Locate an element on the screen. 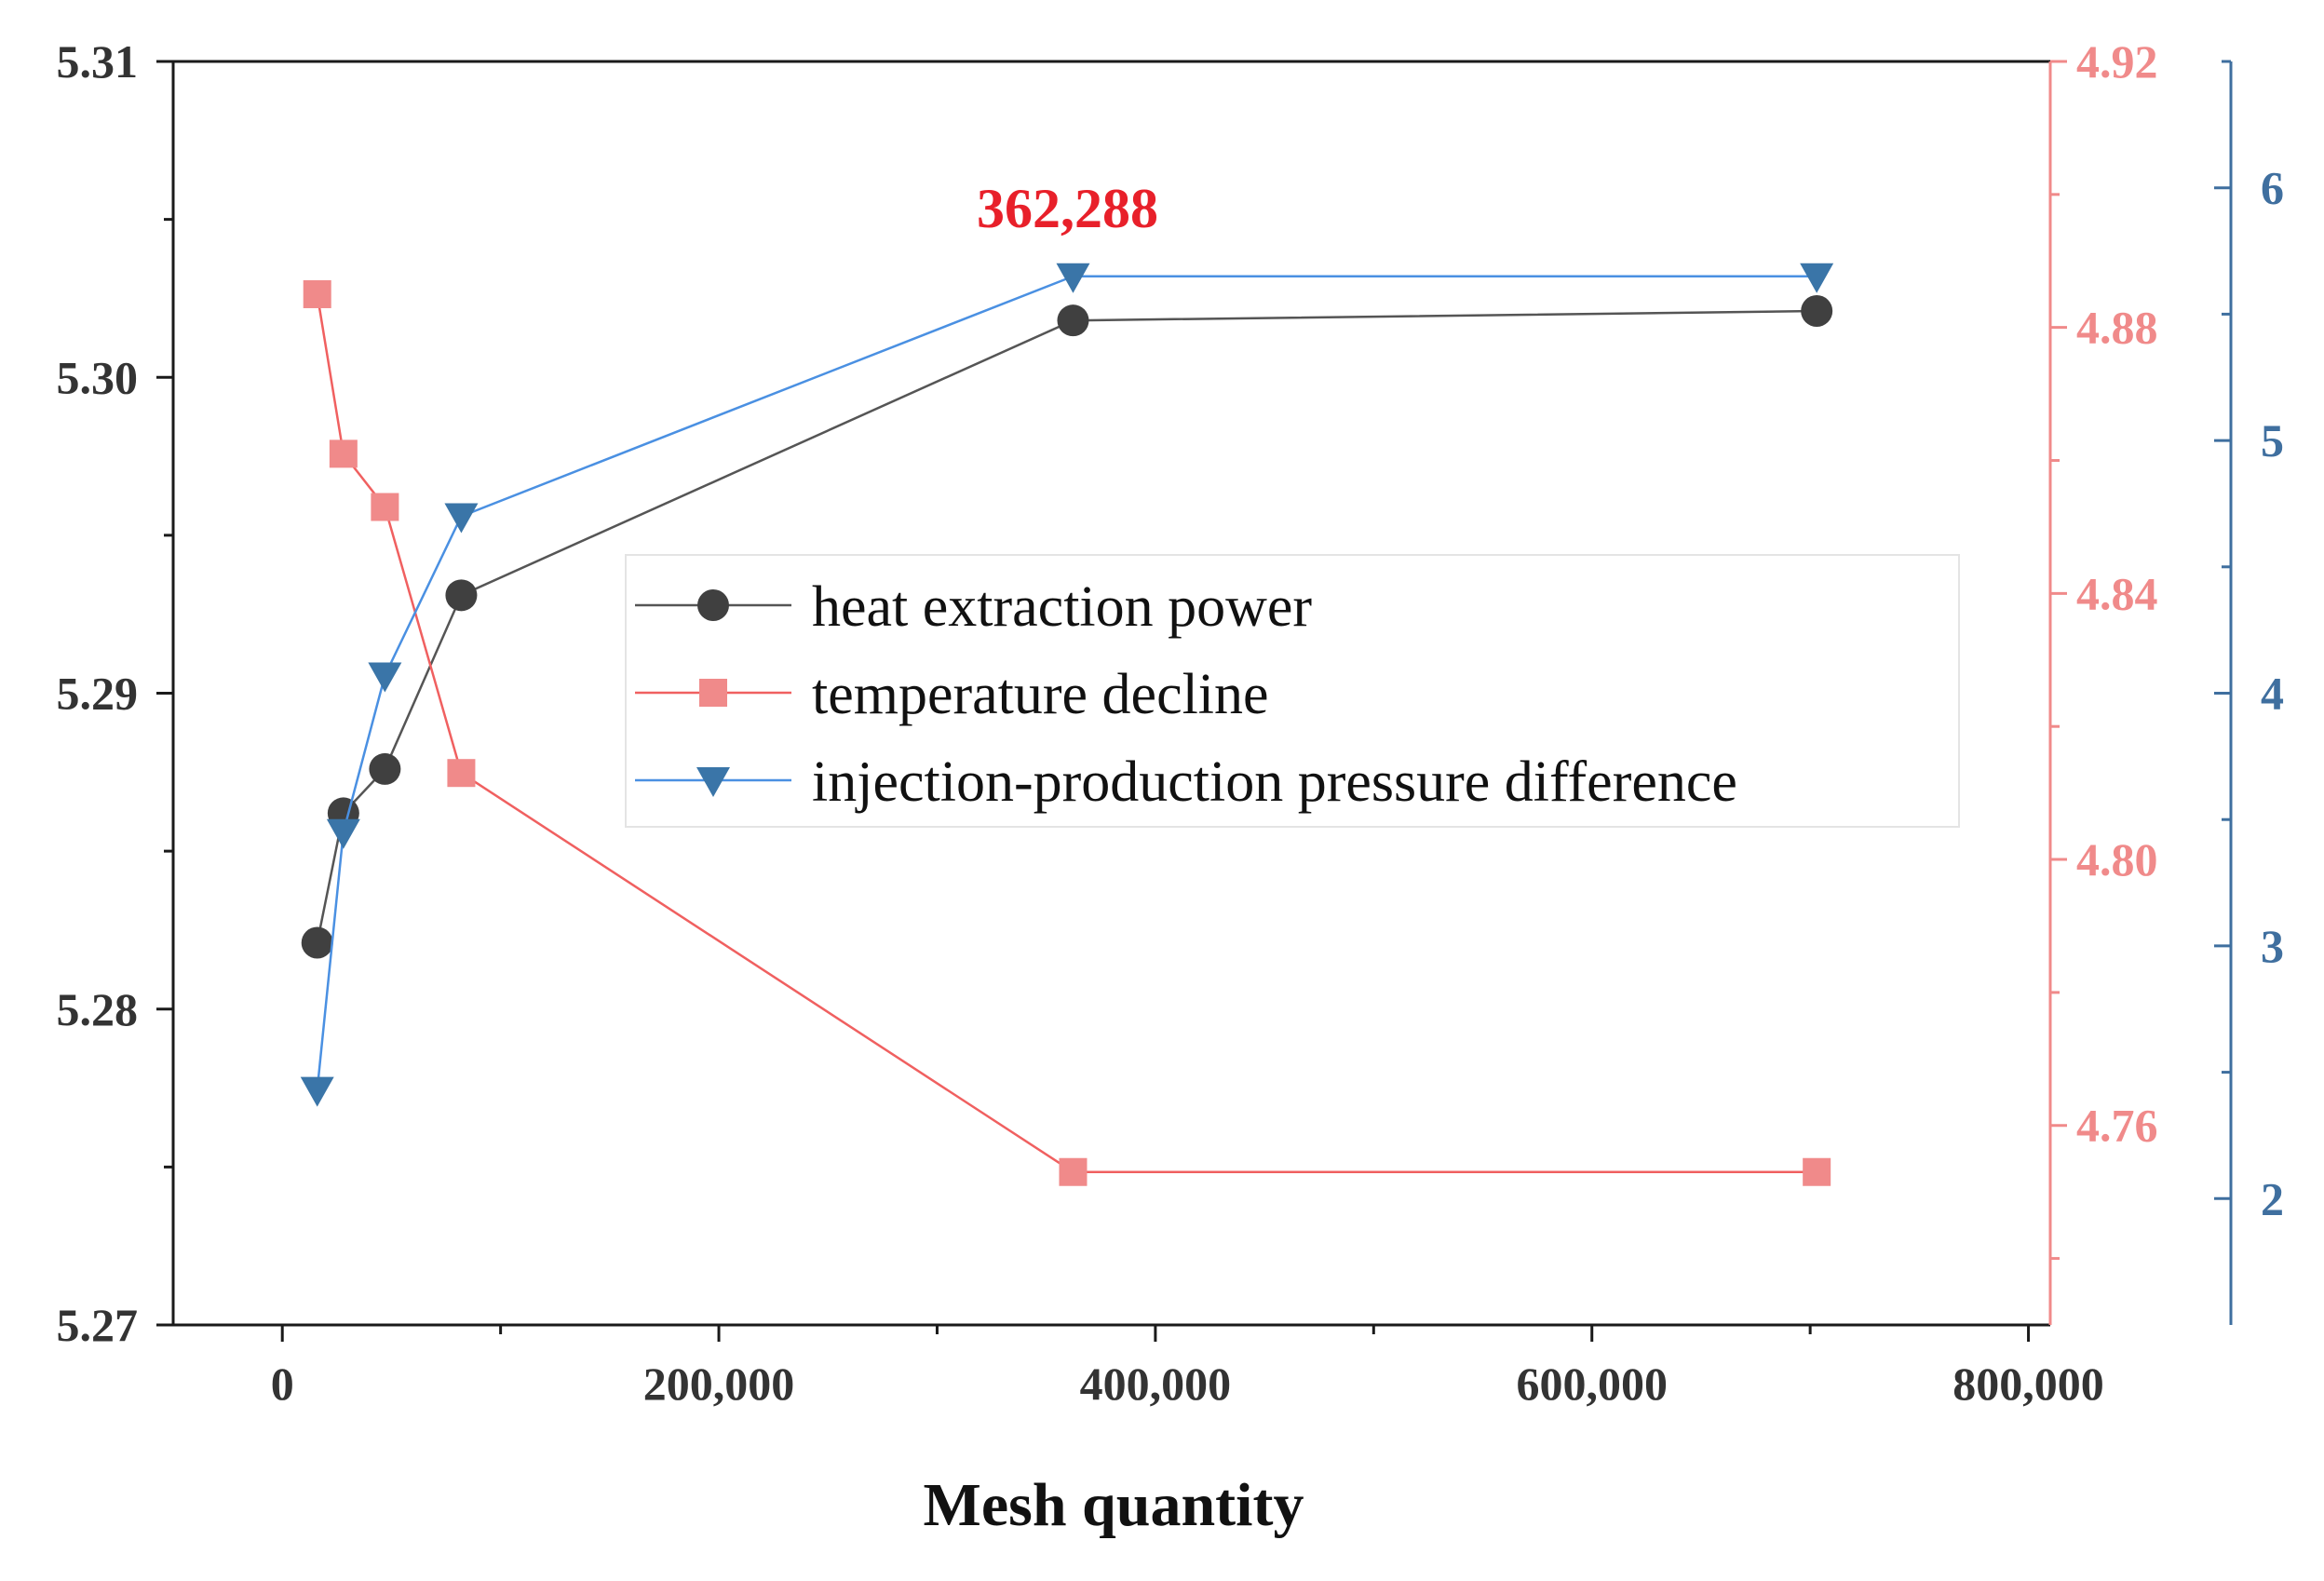  left-tick-label: 5.28 is located at coordinates (98, 1009).